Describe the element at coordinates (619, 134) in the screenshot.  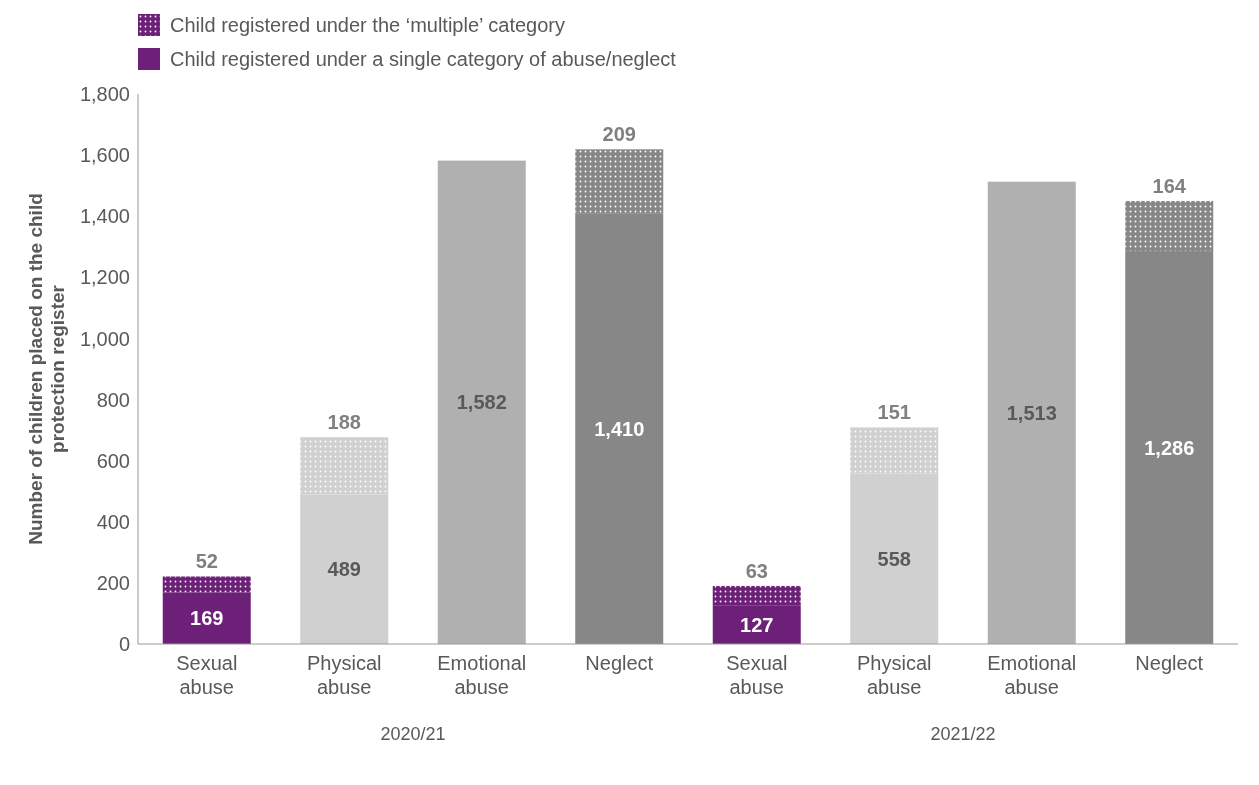
I see `data-label: 209` at that location.